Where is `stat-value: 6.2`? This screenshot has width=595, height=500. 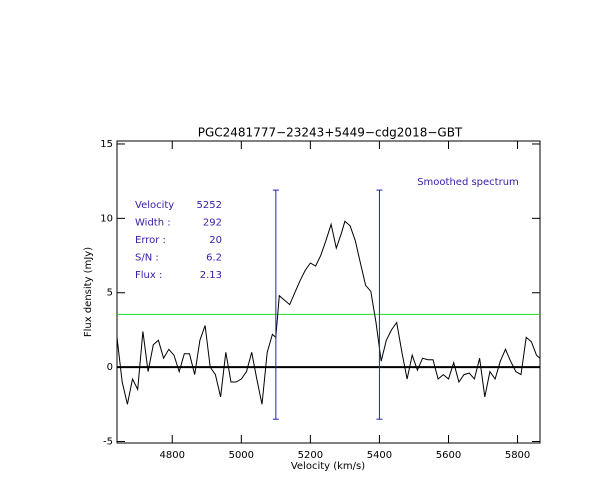
stat-value: 6.2 is located at coordinates (214, 258).